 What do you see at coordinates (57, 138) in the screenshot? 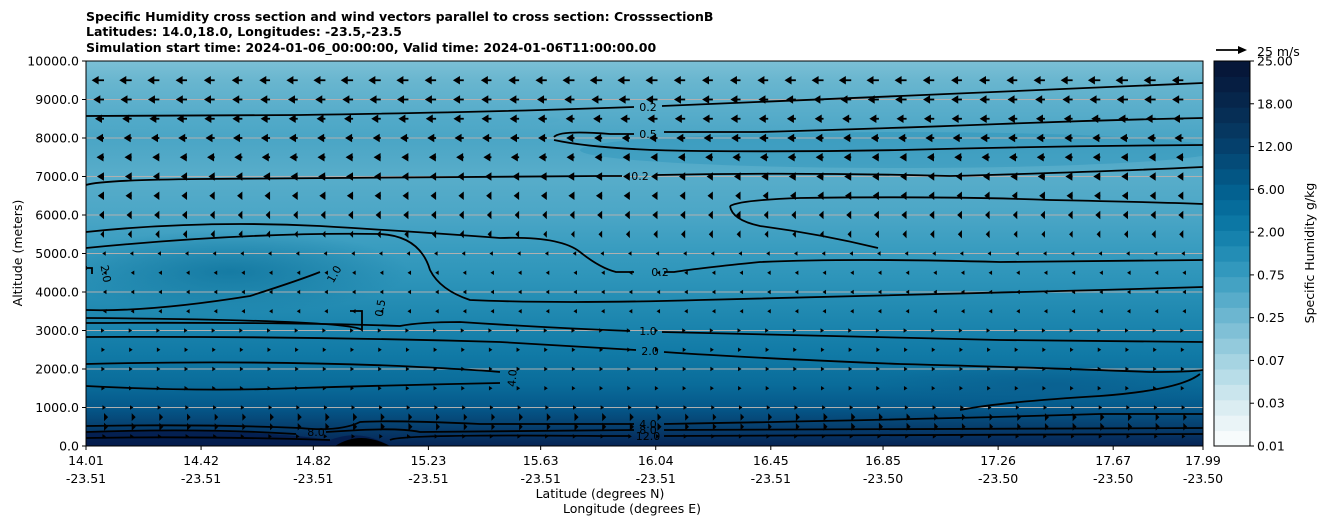
I see `y-tick-label: 8000.0` at bounding box center [57, 138].